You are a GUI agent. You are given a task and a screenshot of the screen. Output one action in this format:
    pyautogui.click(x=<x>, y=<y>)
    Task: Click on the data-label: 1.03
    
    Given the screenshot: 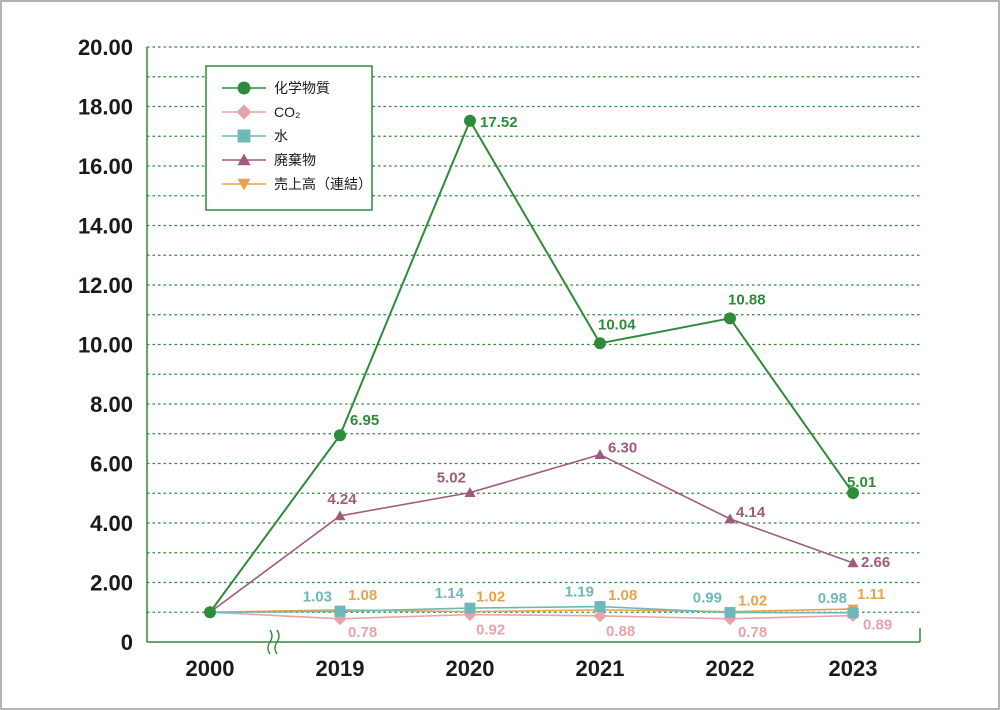 What is the action you would take?
    pyautogui.click(x=317, y=596)
    